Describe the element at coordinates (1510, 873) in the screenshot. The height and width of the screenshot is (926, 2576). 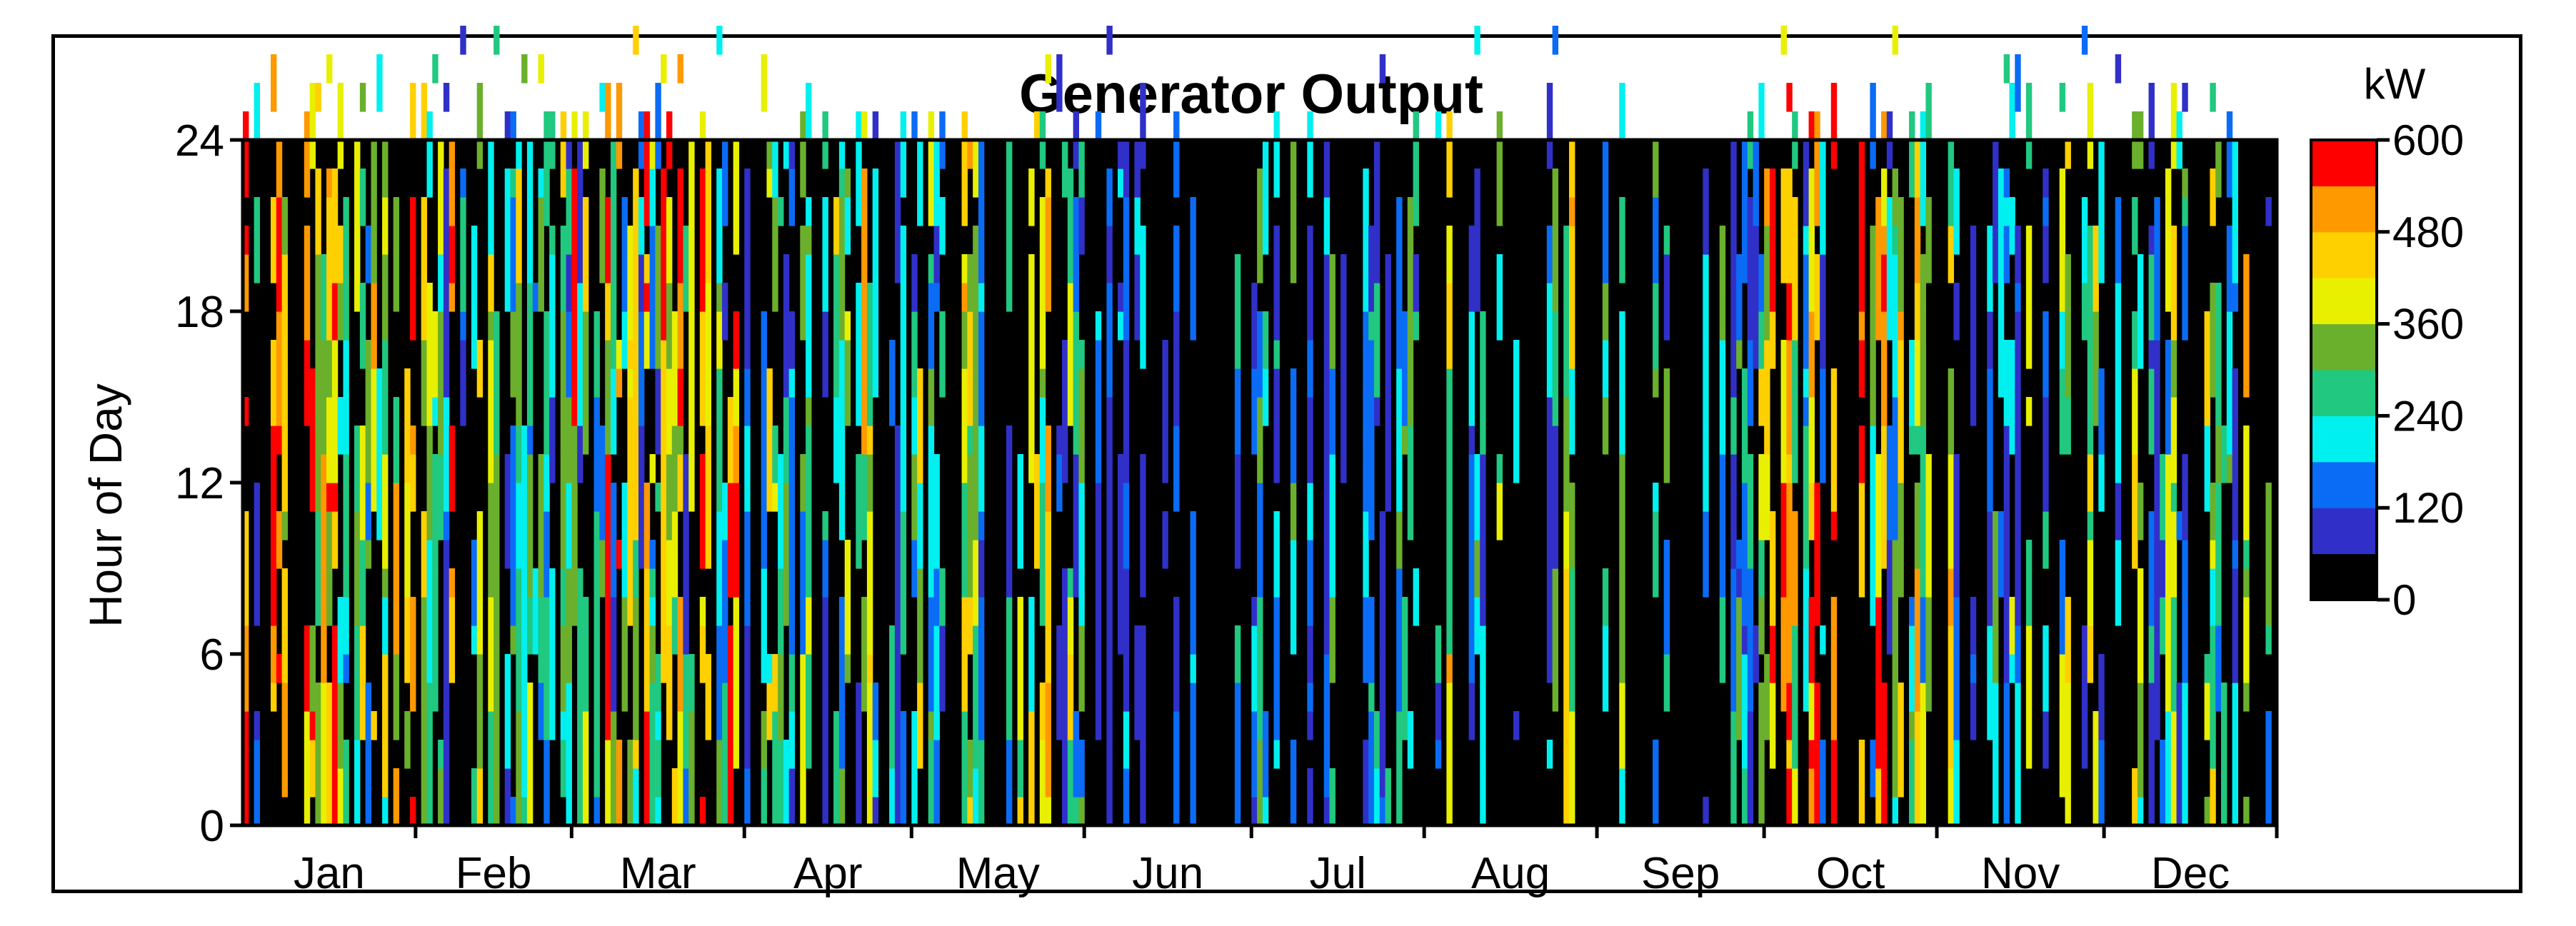
I see `x-tick-label: Aug` at that location.